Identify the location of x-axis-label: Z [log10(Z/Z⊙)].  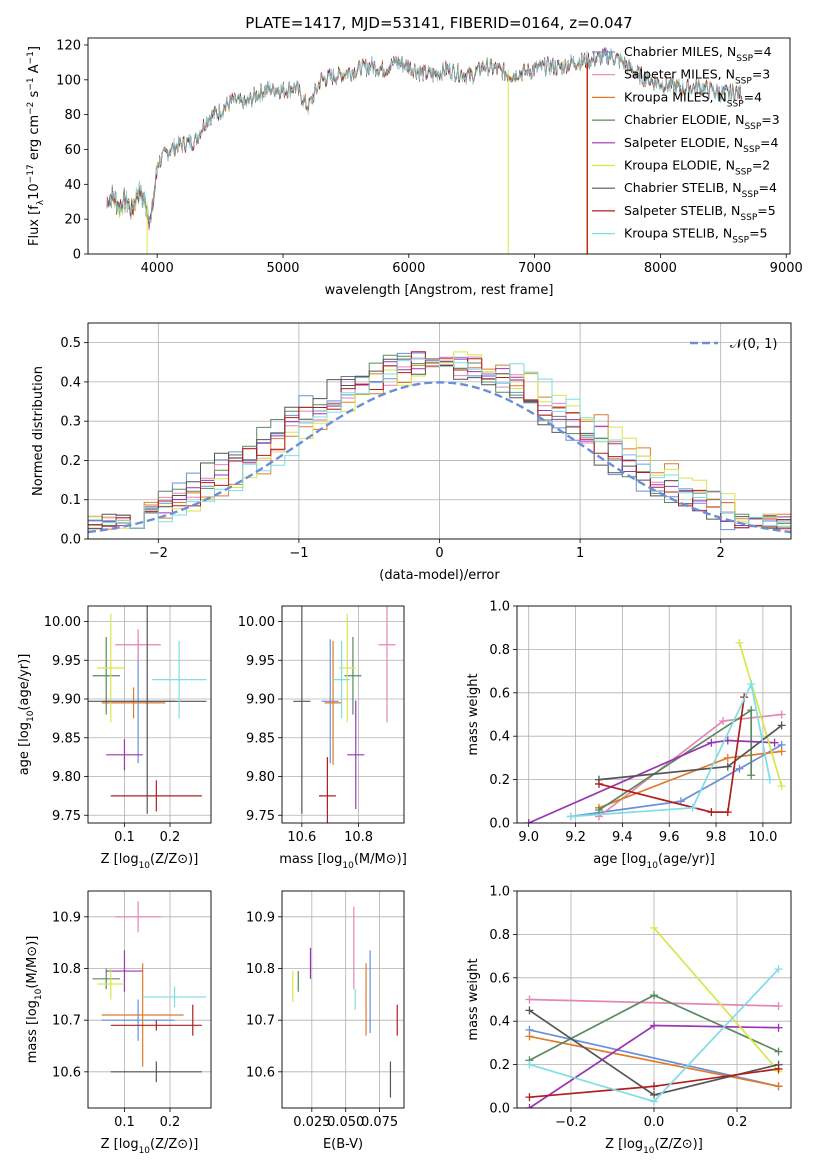
(150, 861).